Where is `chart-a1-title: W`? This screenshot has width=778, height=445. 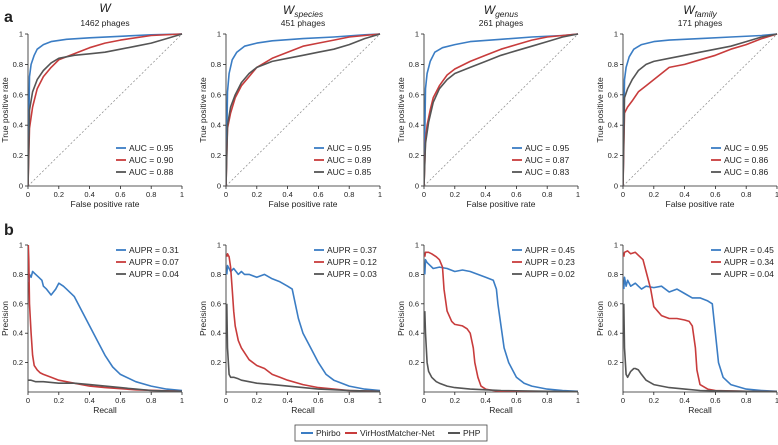
chart-a1-title: W is located at coordinates (105, 8).